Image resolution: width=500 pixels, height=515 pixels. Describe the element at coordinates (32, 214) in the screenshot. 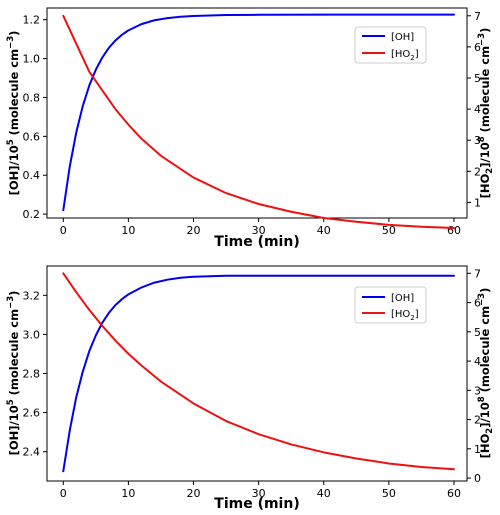

I see `y-left-tick-label: 0.2` at that location.